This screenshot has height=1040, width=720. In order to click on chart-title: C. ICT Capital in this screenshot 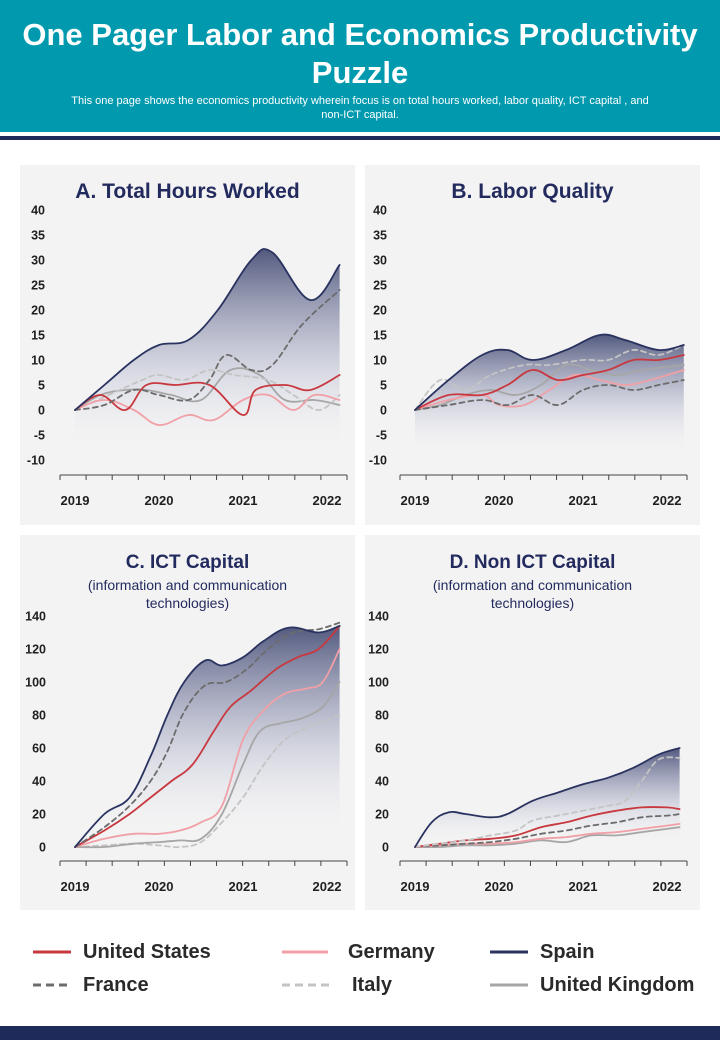, I will do `click(187, 562)`.